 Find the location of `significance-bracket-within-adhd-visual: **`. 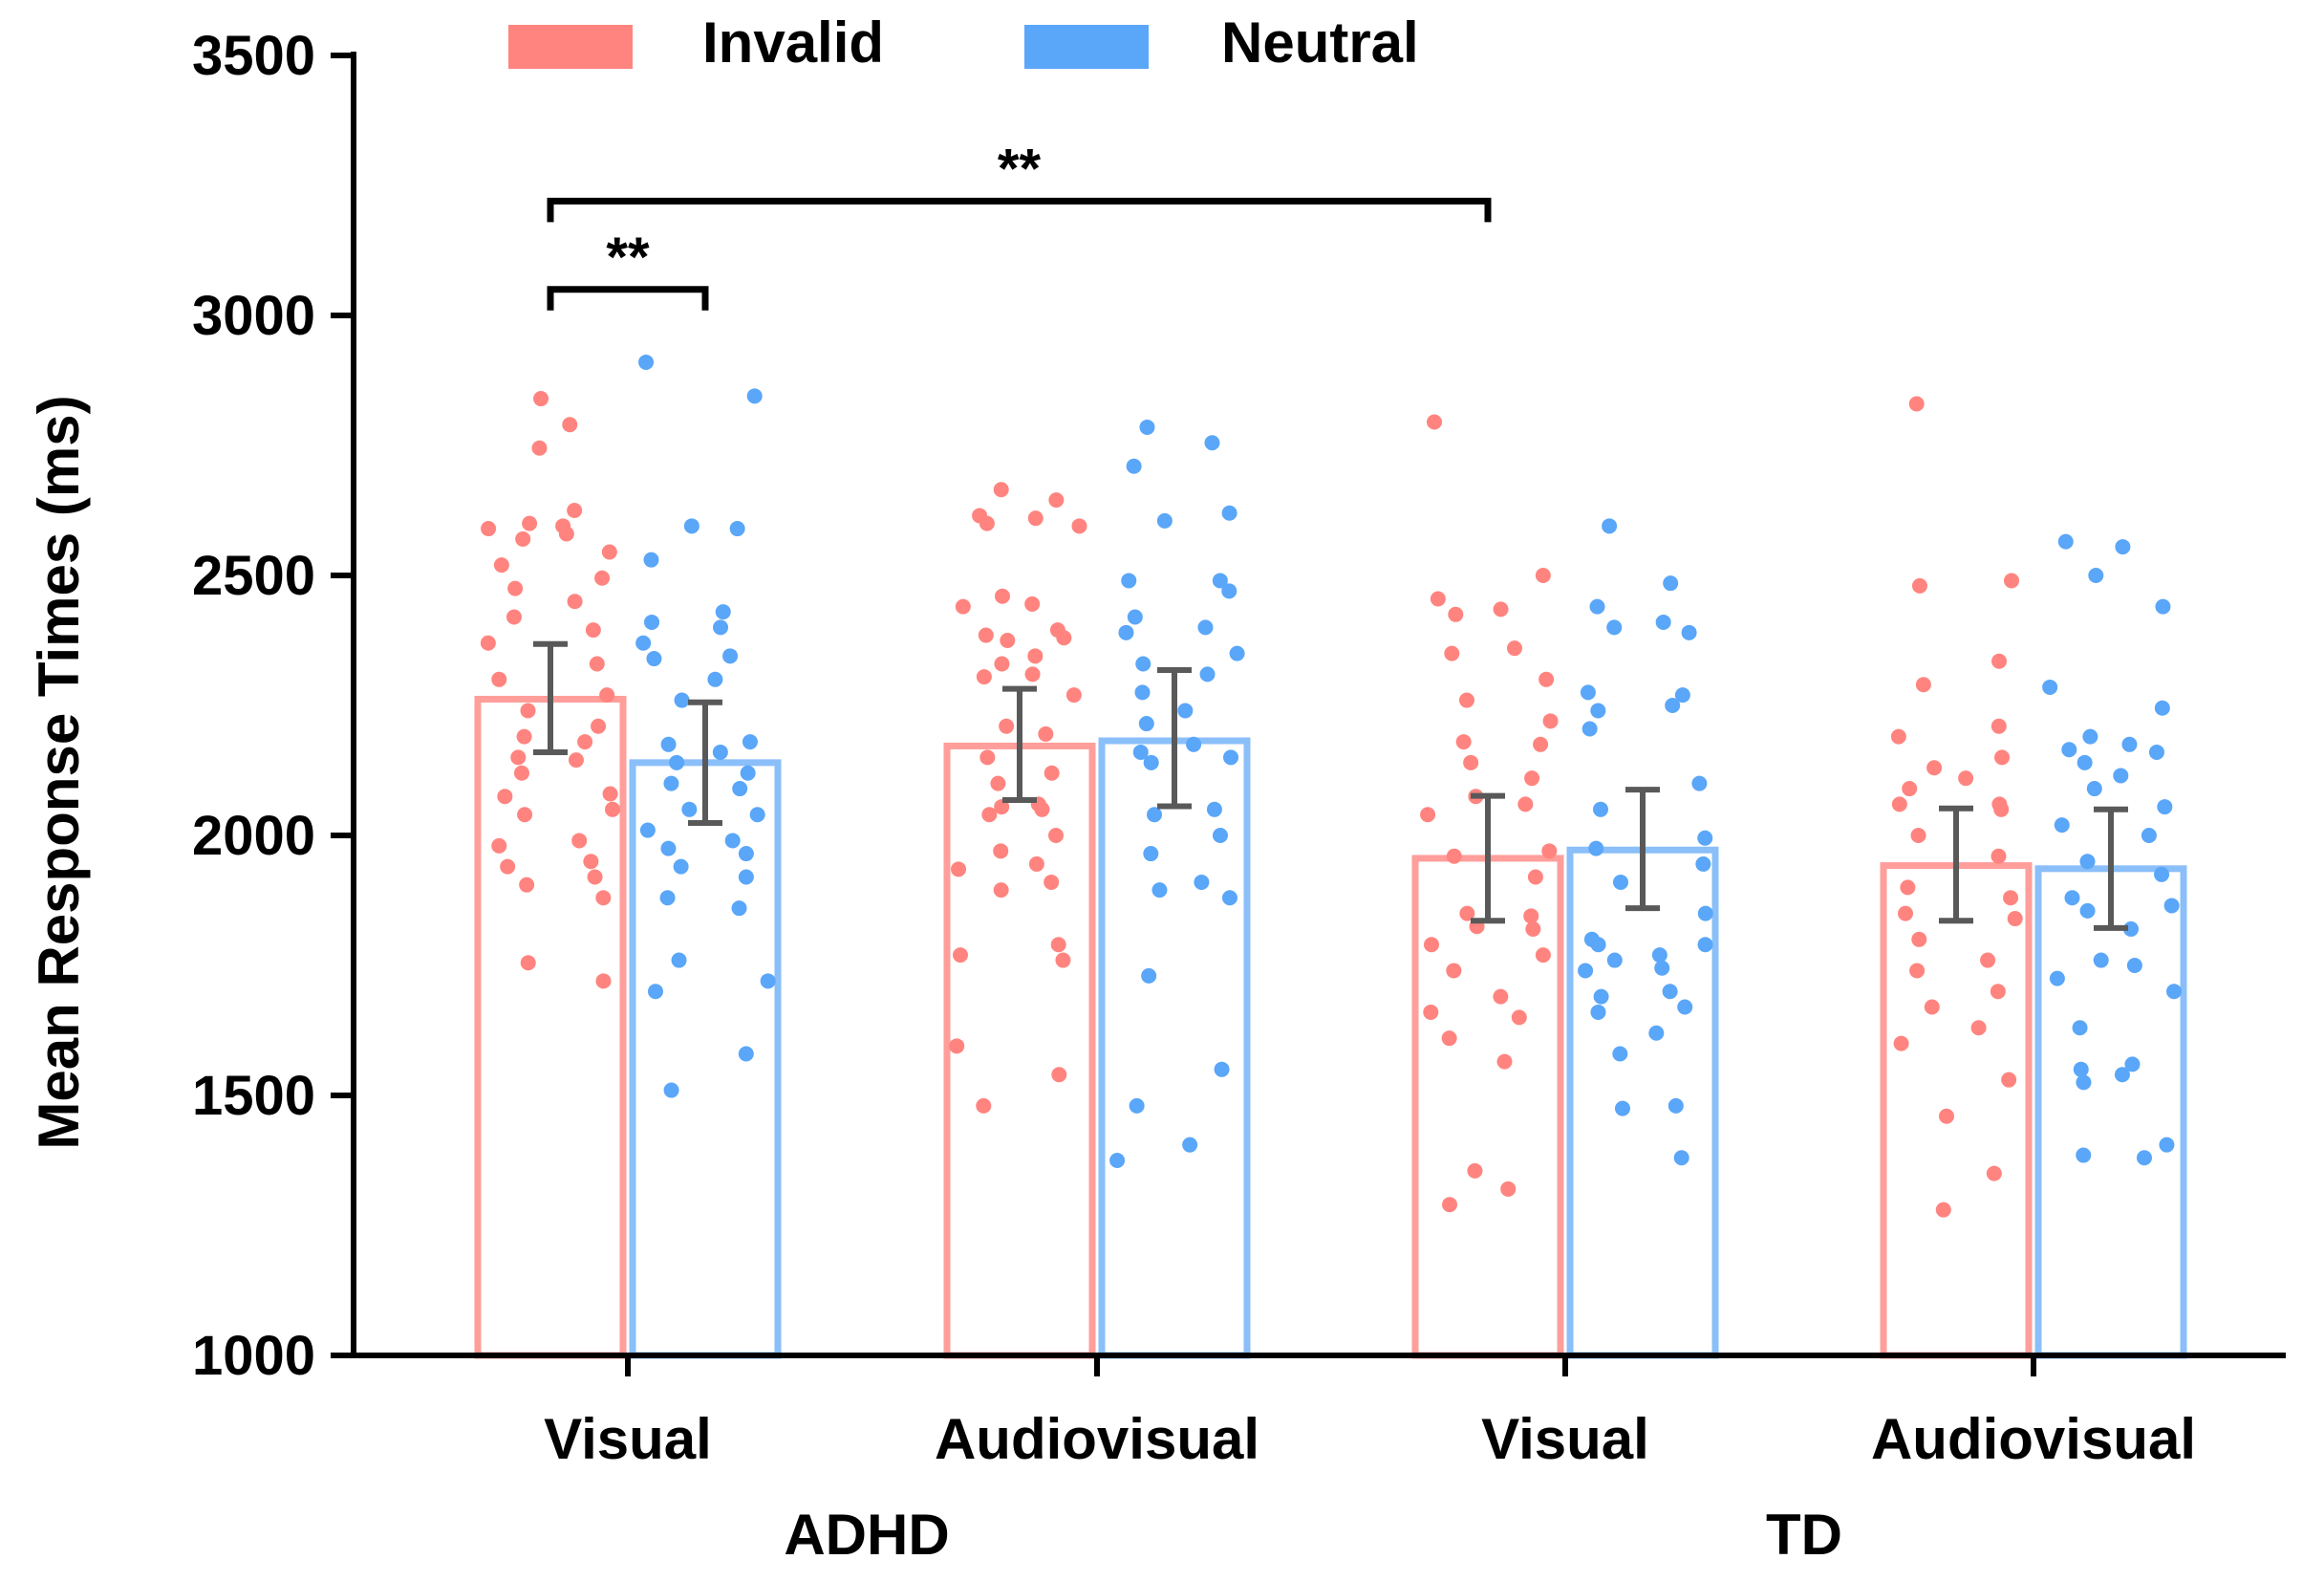

significance-bracket-within-adhd-visual: ** is located at coordinates (628, 269).